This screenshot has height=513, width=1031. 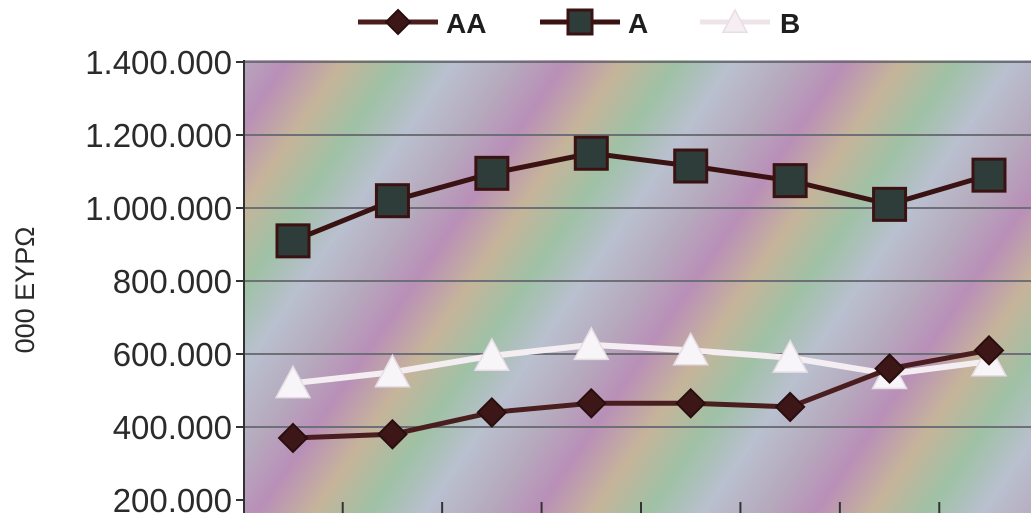 I want to click on y-tick-label: 600.000, so click(x=172, y=354).